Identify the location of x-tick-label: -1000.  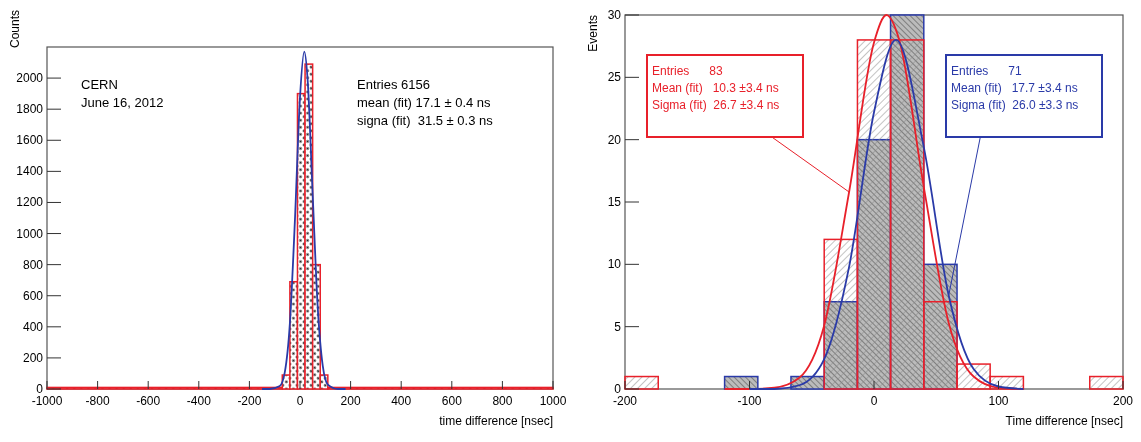
(47, 401).